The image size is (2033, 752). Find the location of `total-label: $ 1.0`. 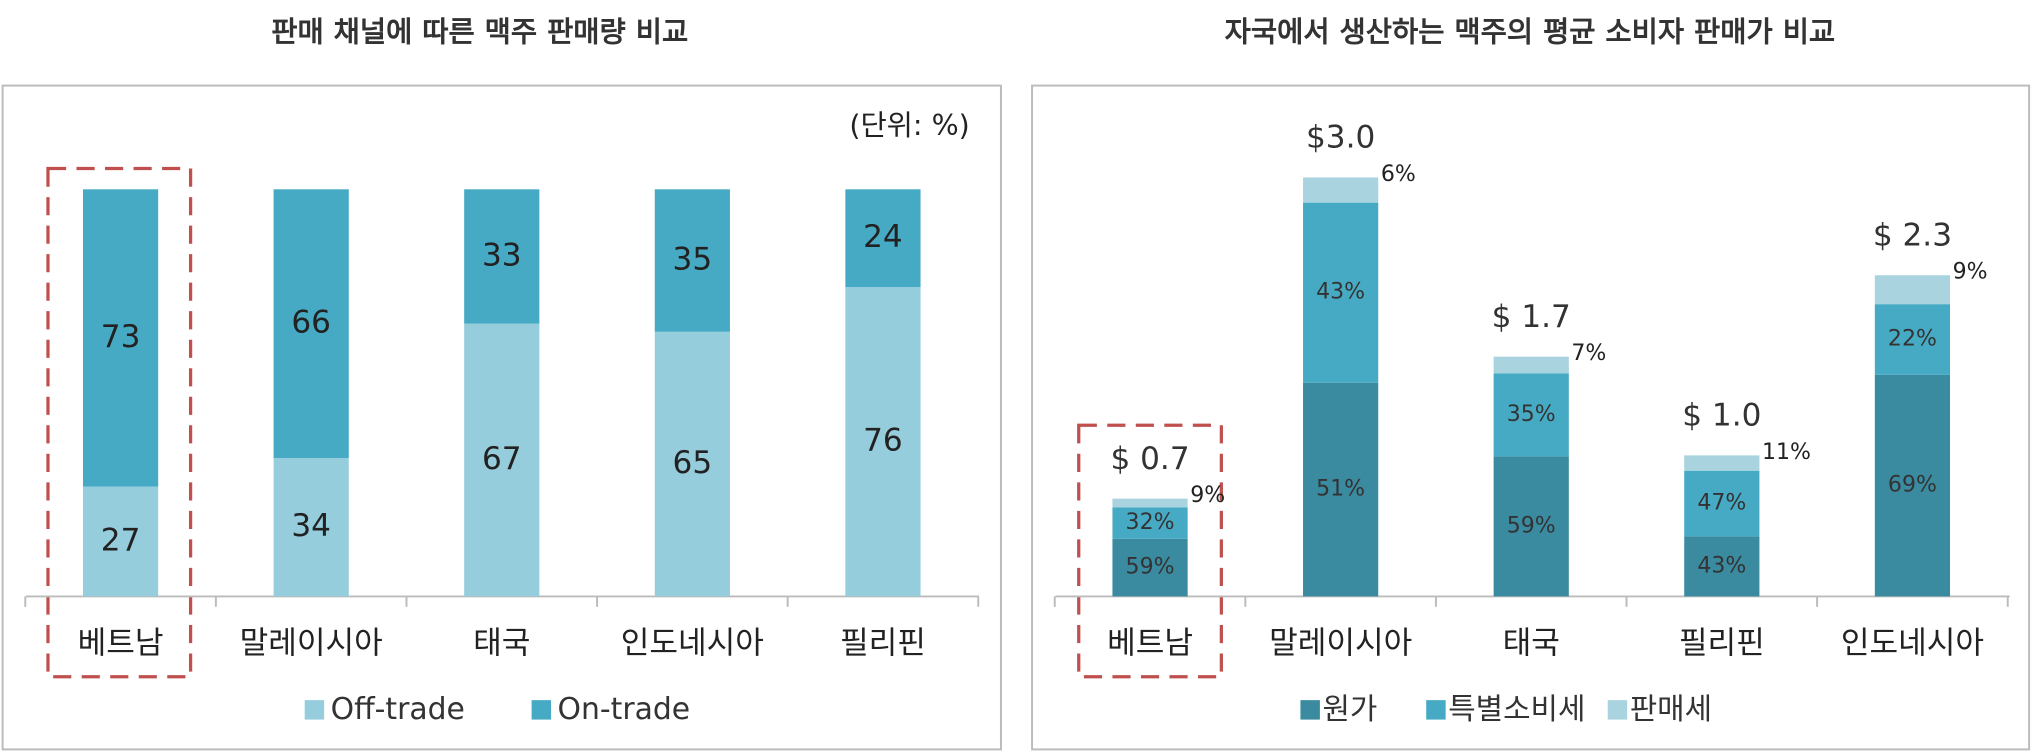

total-label: $ 1.0 is located at coordinates (1721, 415).